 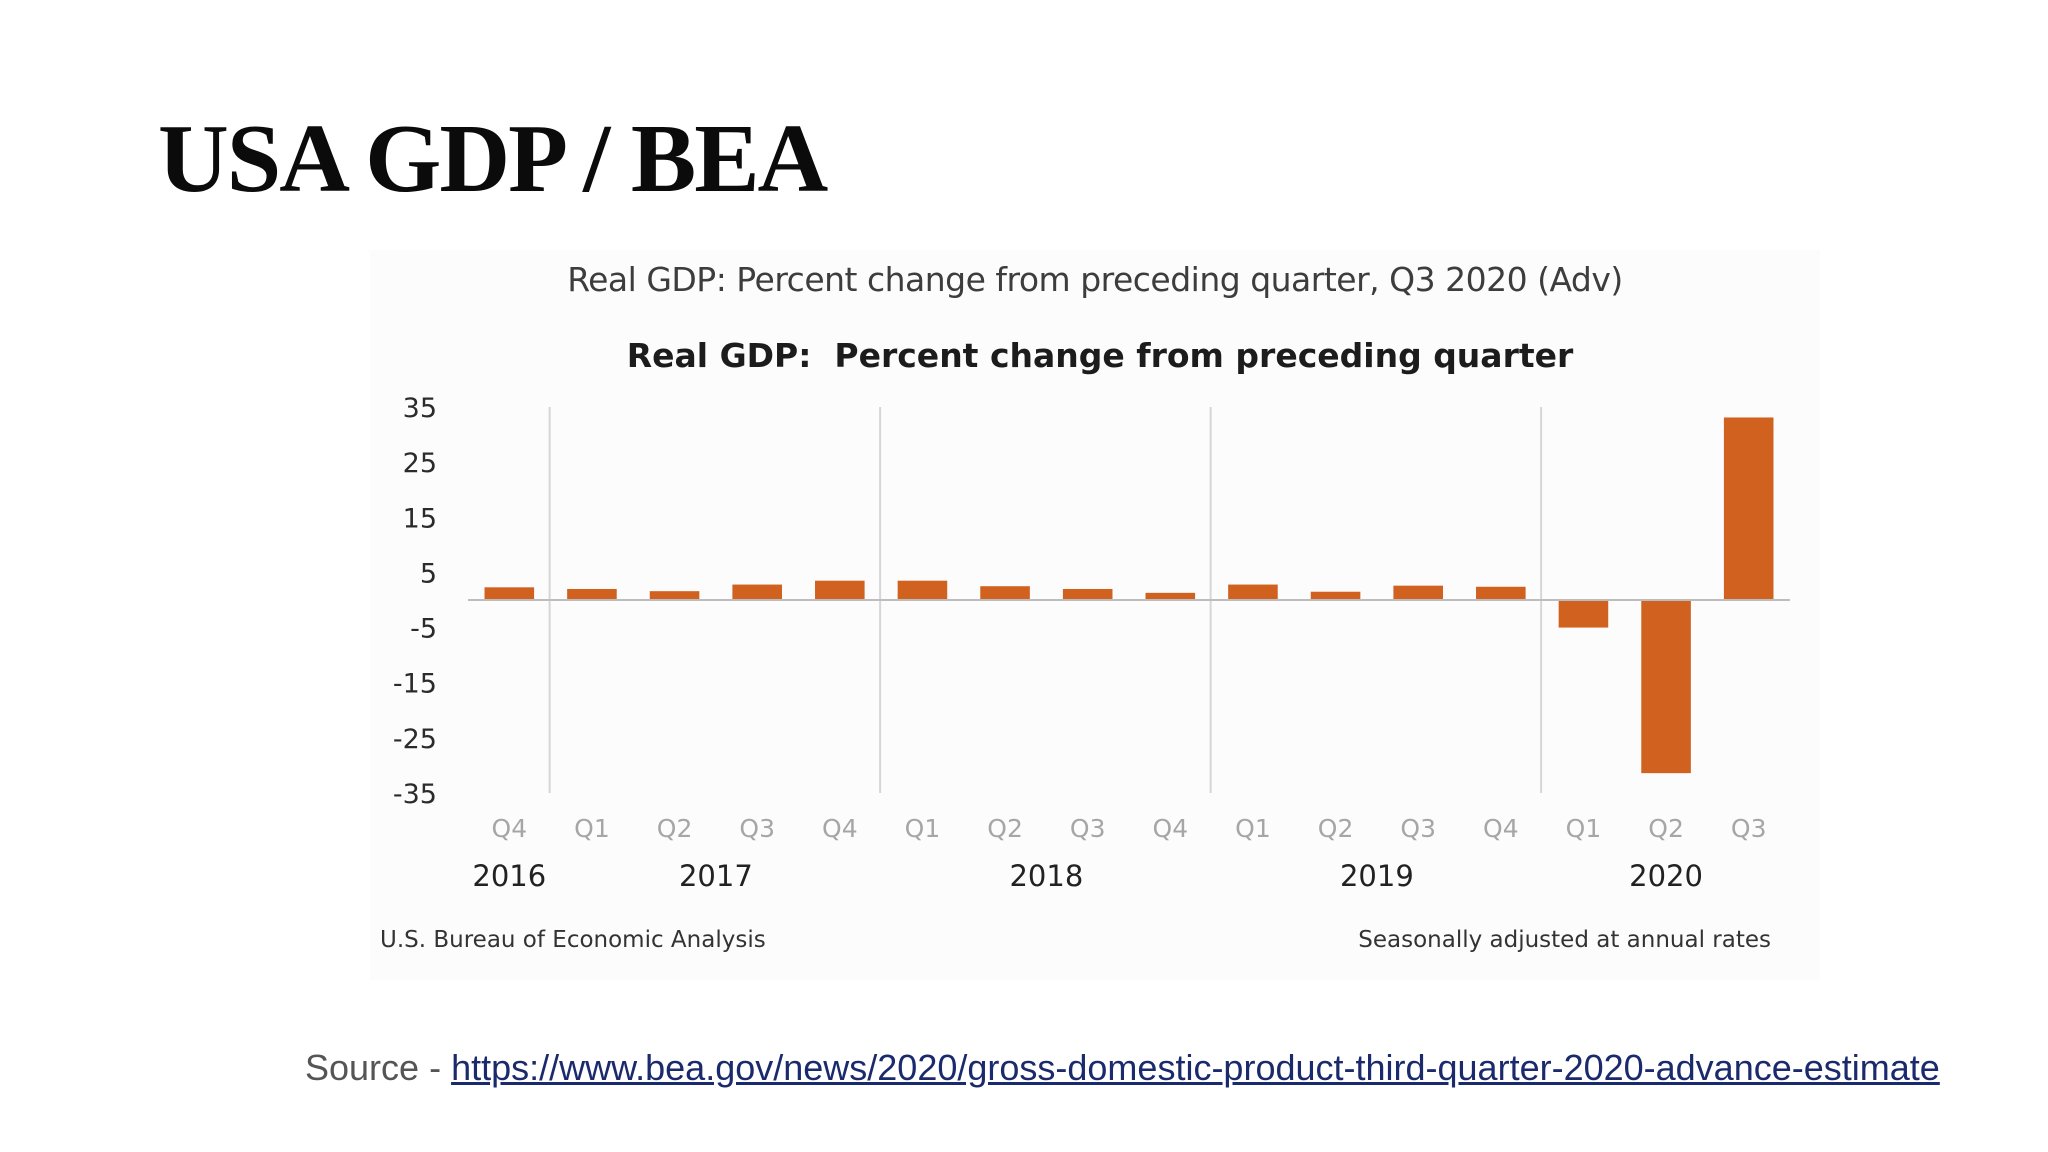 I want to click on y-tick-label: -25, so click(x=415, y=739).